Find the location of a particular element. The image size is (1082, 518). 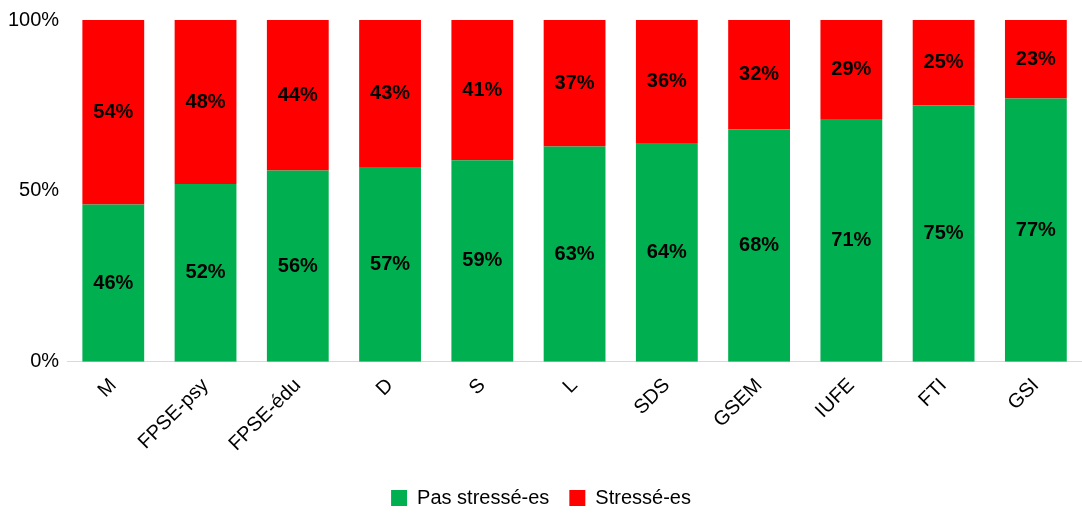

data-label: 54% is located at coordinates (113, 110).